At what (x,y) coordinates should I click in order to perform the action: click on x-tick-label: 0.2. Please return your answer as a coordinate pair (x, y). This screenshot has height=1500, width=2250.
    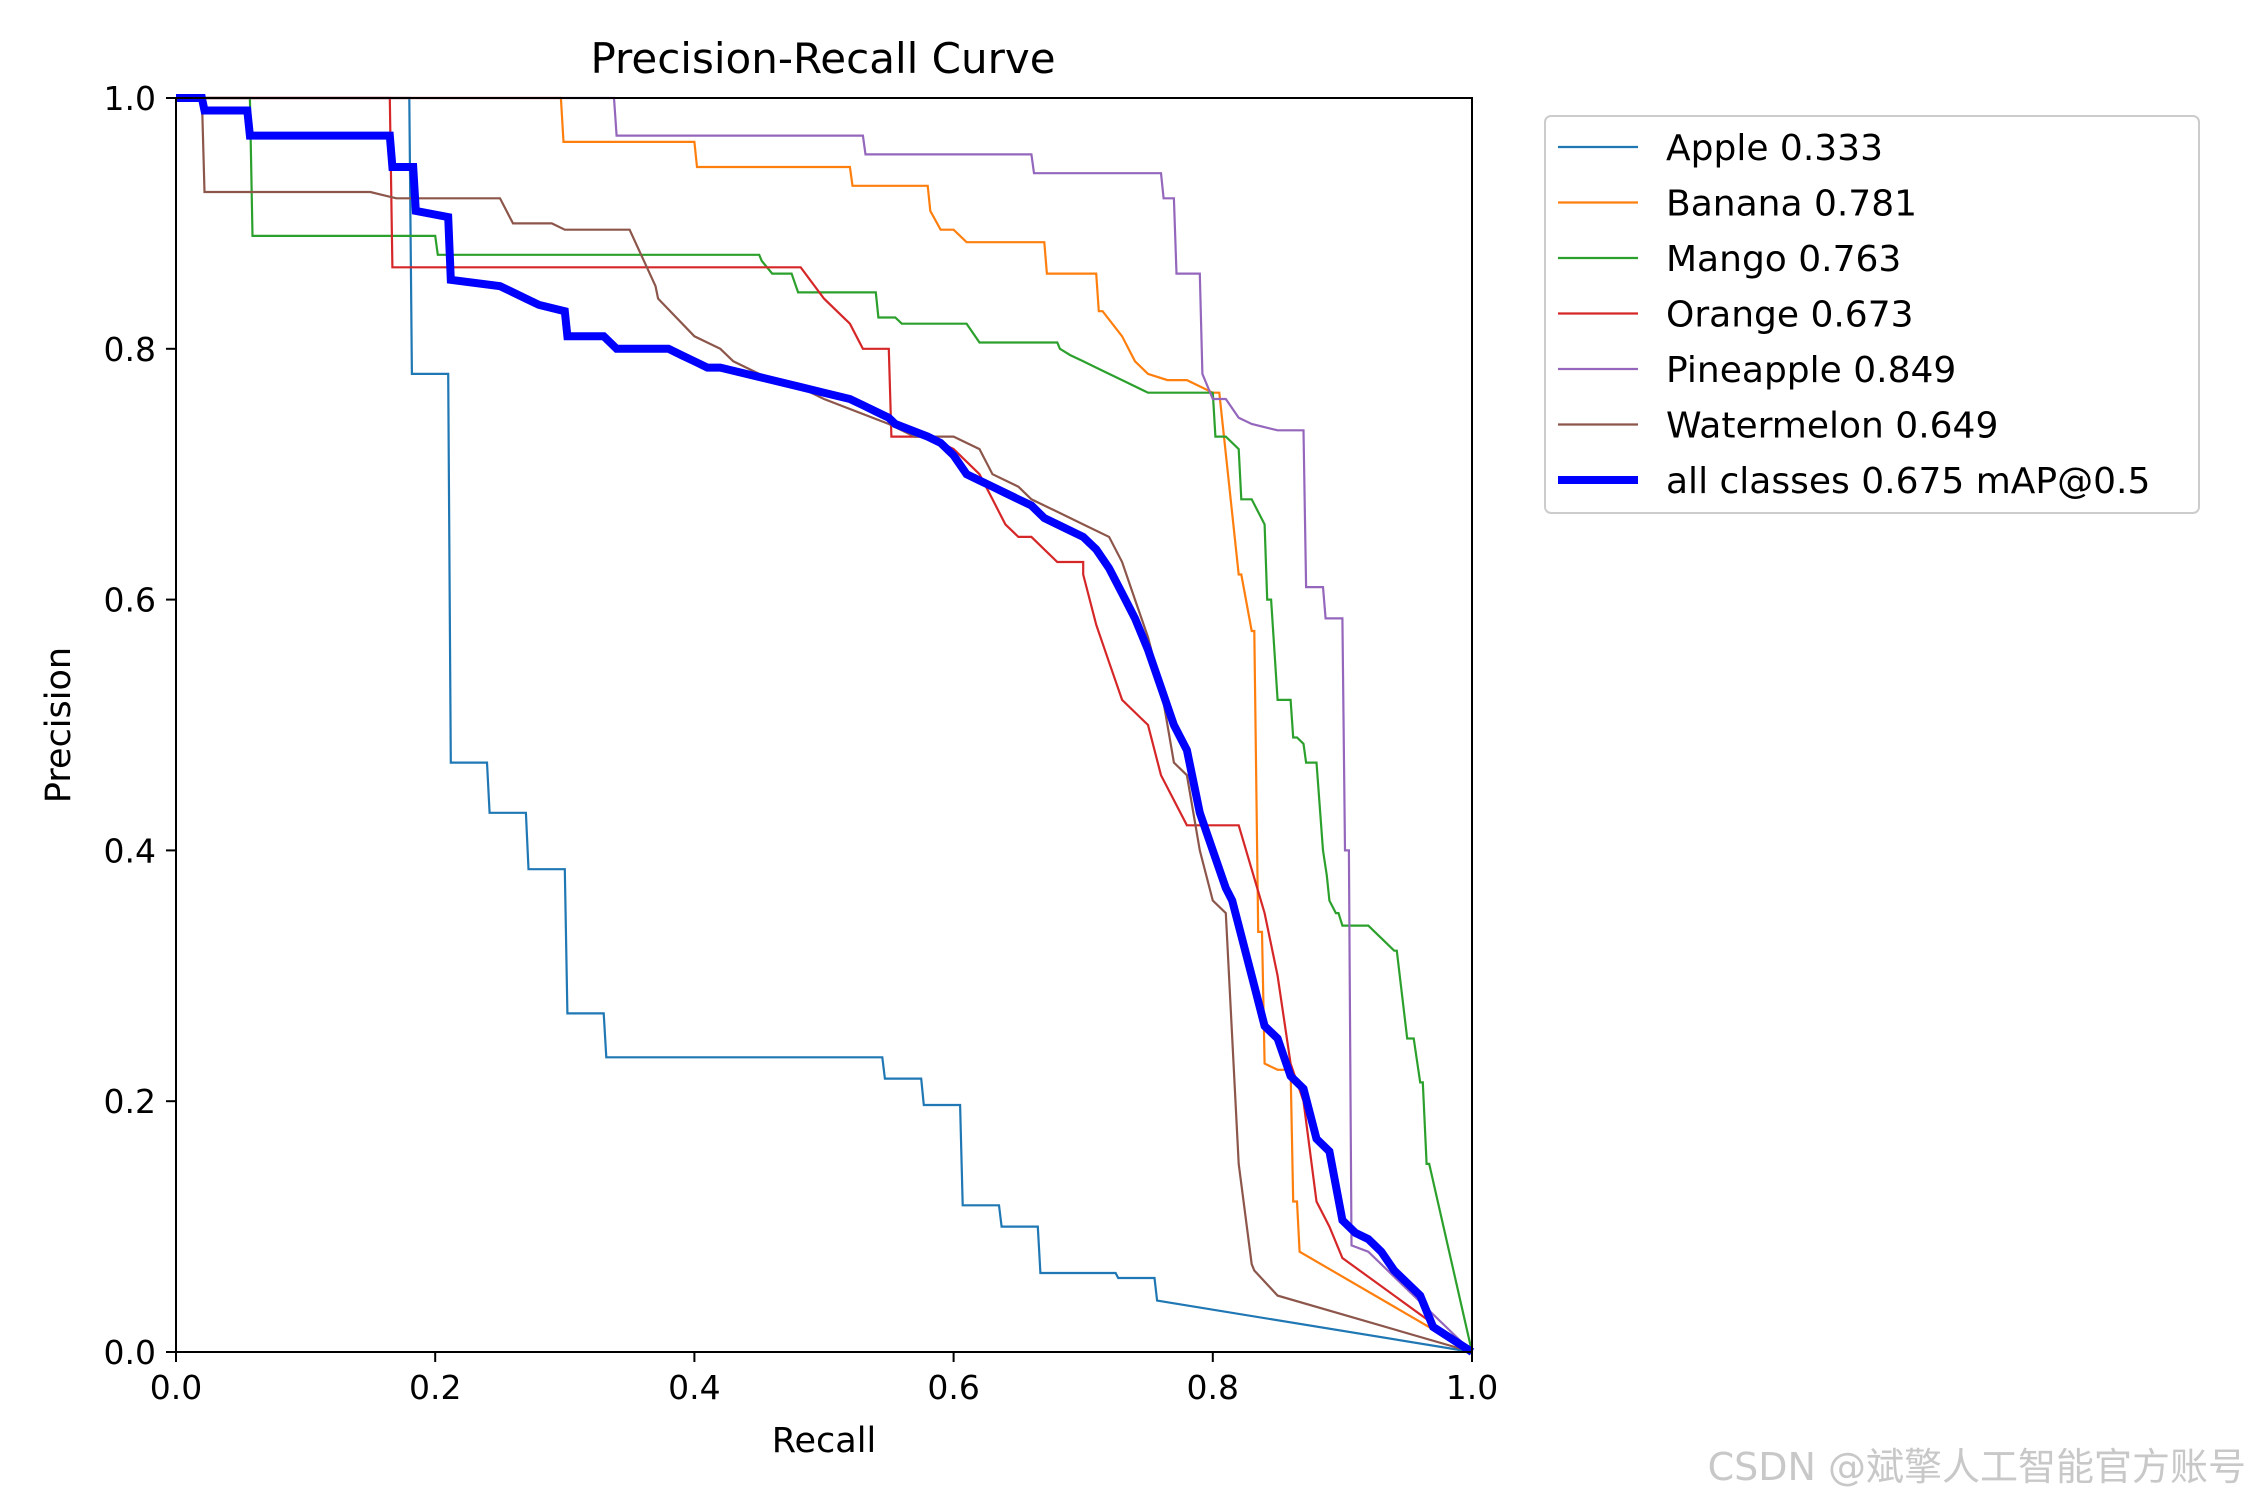
    Looking at the image, I should click on (435, 1387).